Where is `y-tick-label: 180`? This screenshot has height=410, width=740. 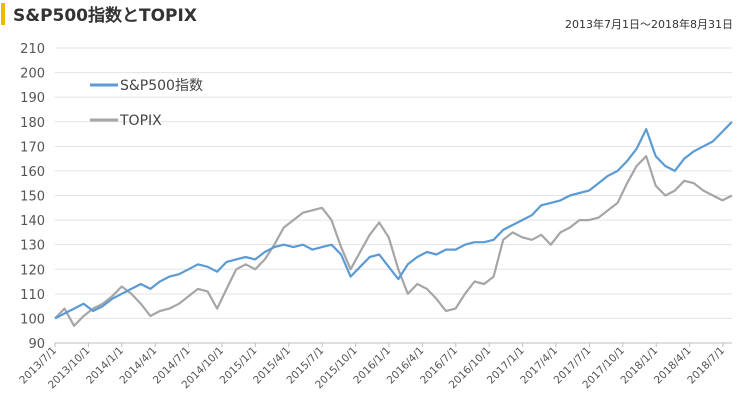 y-tick-label: 180 is located at coordinates (32, 123).